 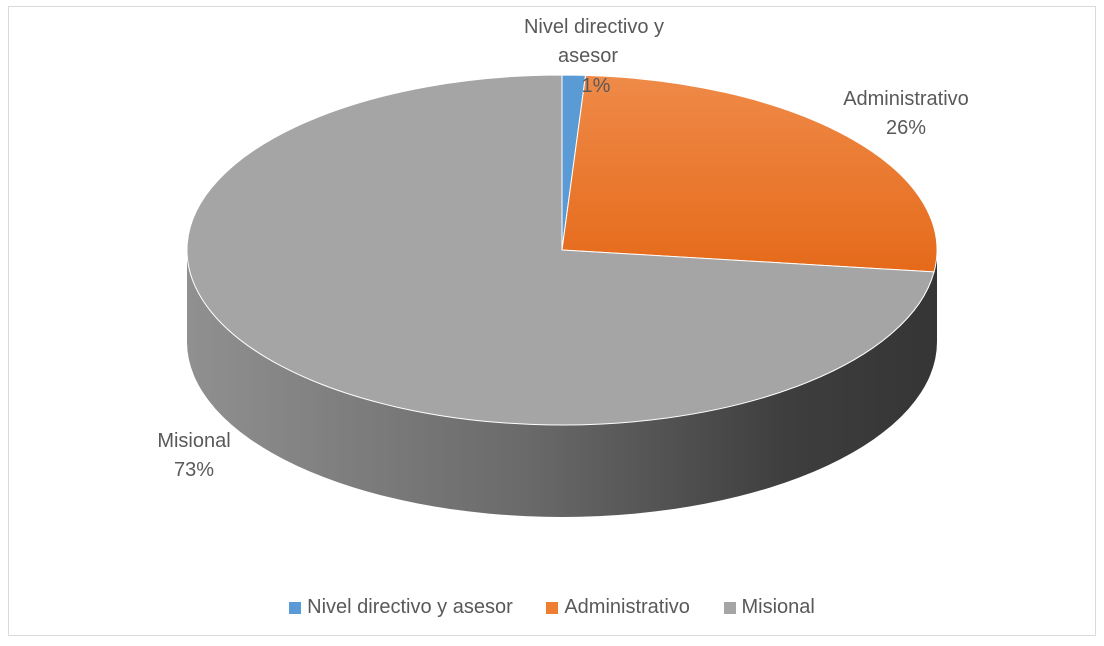 What do you see at coordinates (410, 607) in the screenshot?
I see `legend-label-nivel: Nivel directivo y asesor` at bounding box center [410, 607].